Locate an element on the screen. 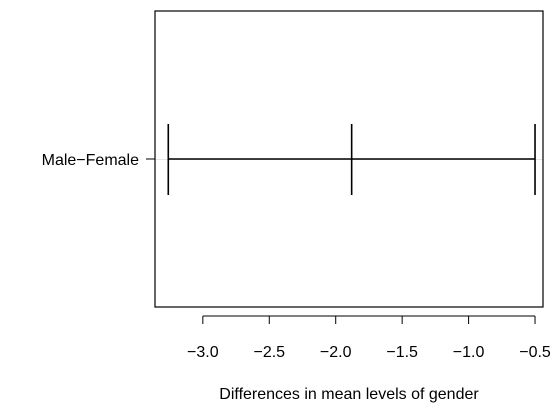 This screenshot has height=414, width=554. x-tick-label: −2.0 is located at coordinates (336, 352).